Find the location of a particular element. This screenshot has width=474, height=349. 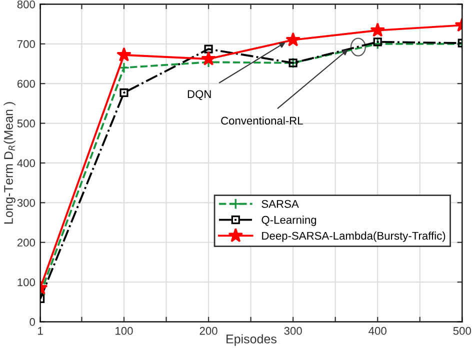

x-tick-label: 1 is located at coordinates (40, 331).